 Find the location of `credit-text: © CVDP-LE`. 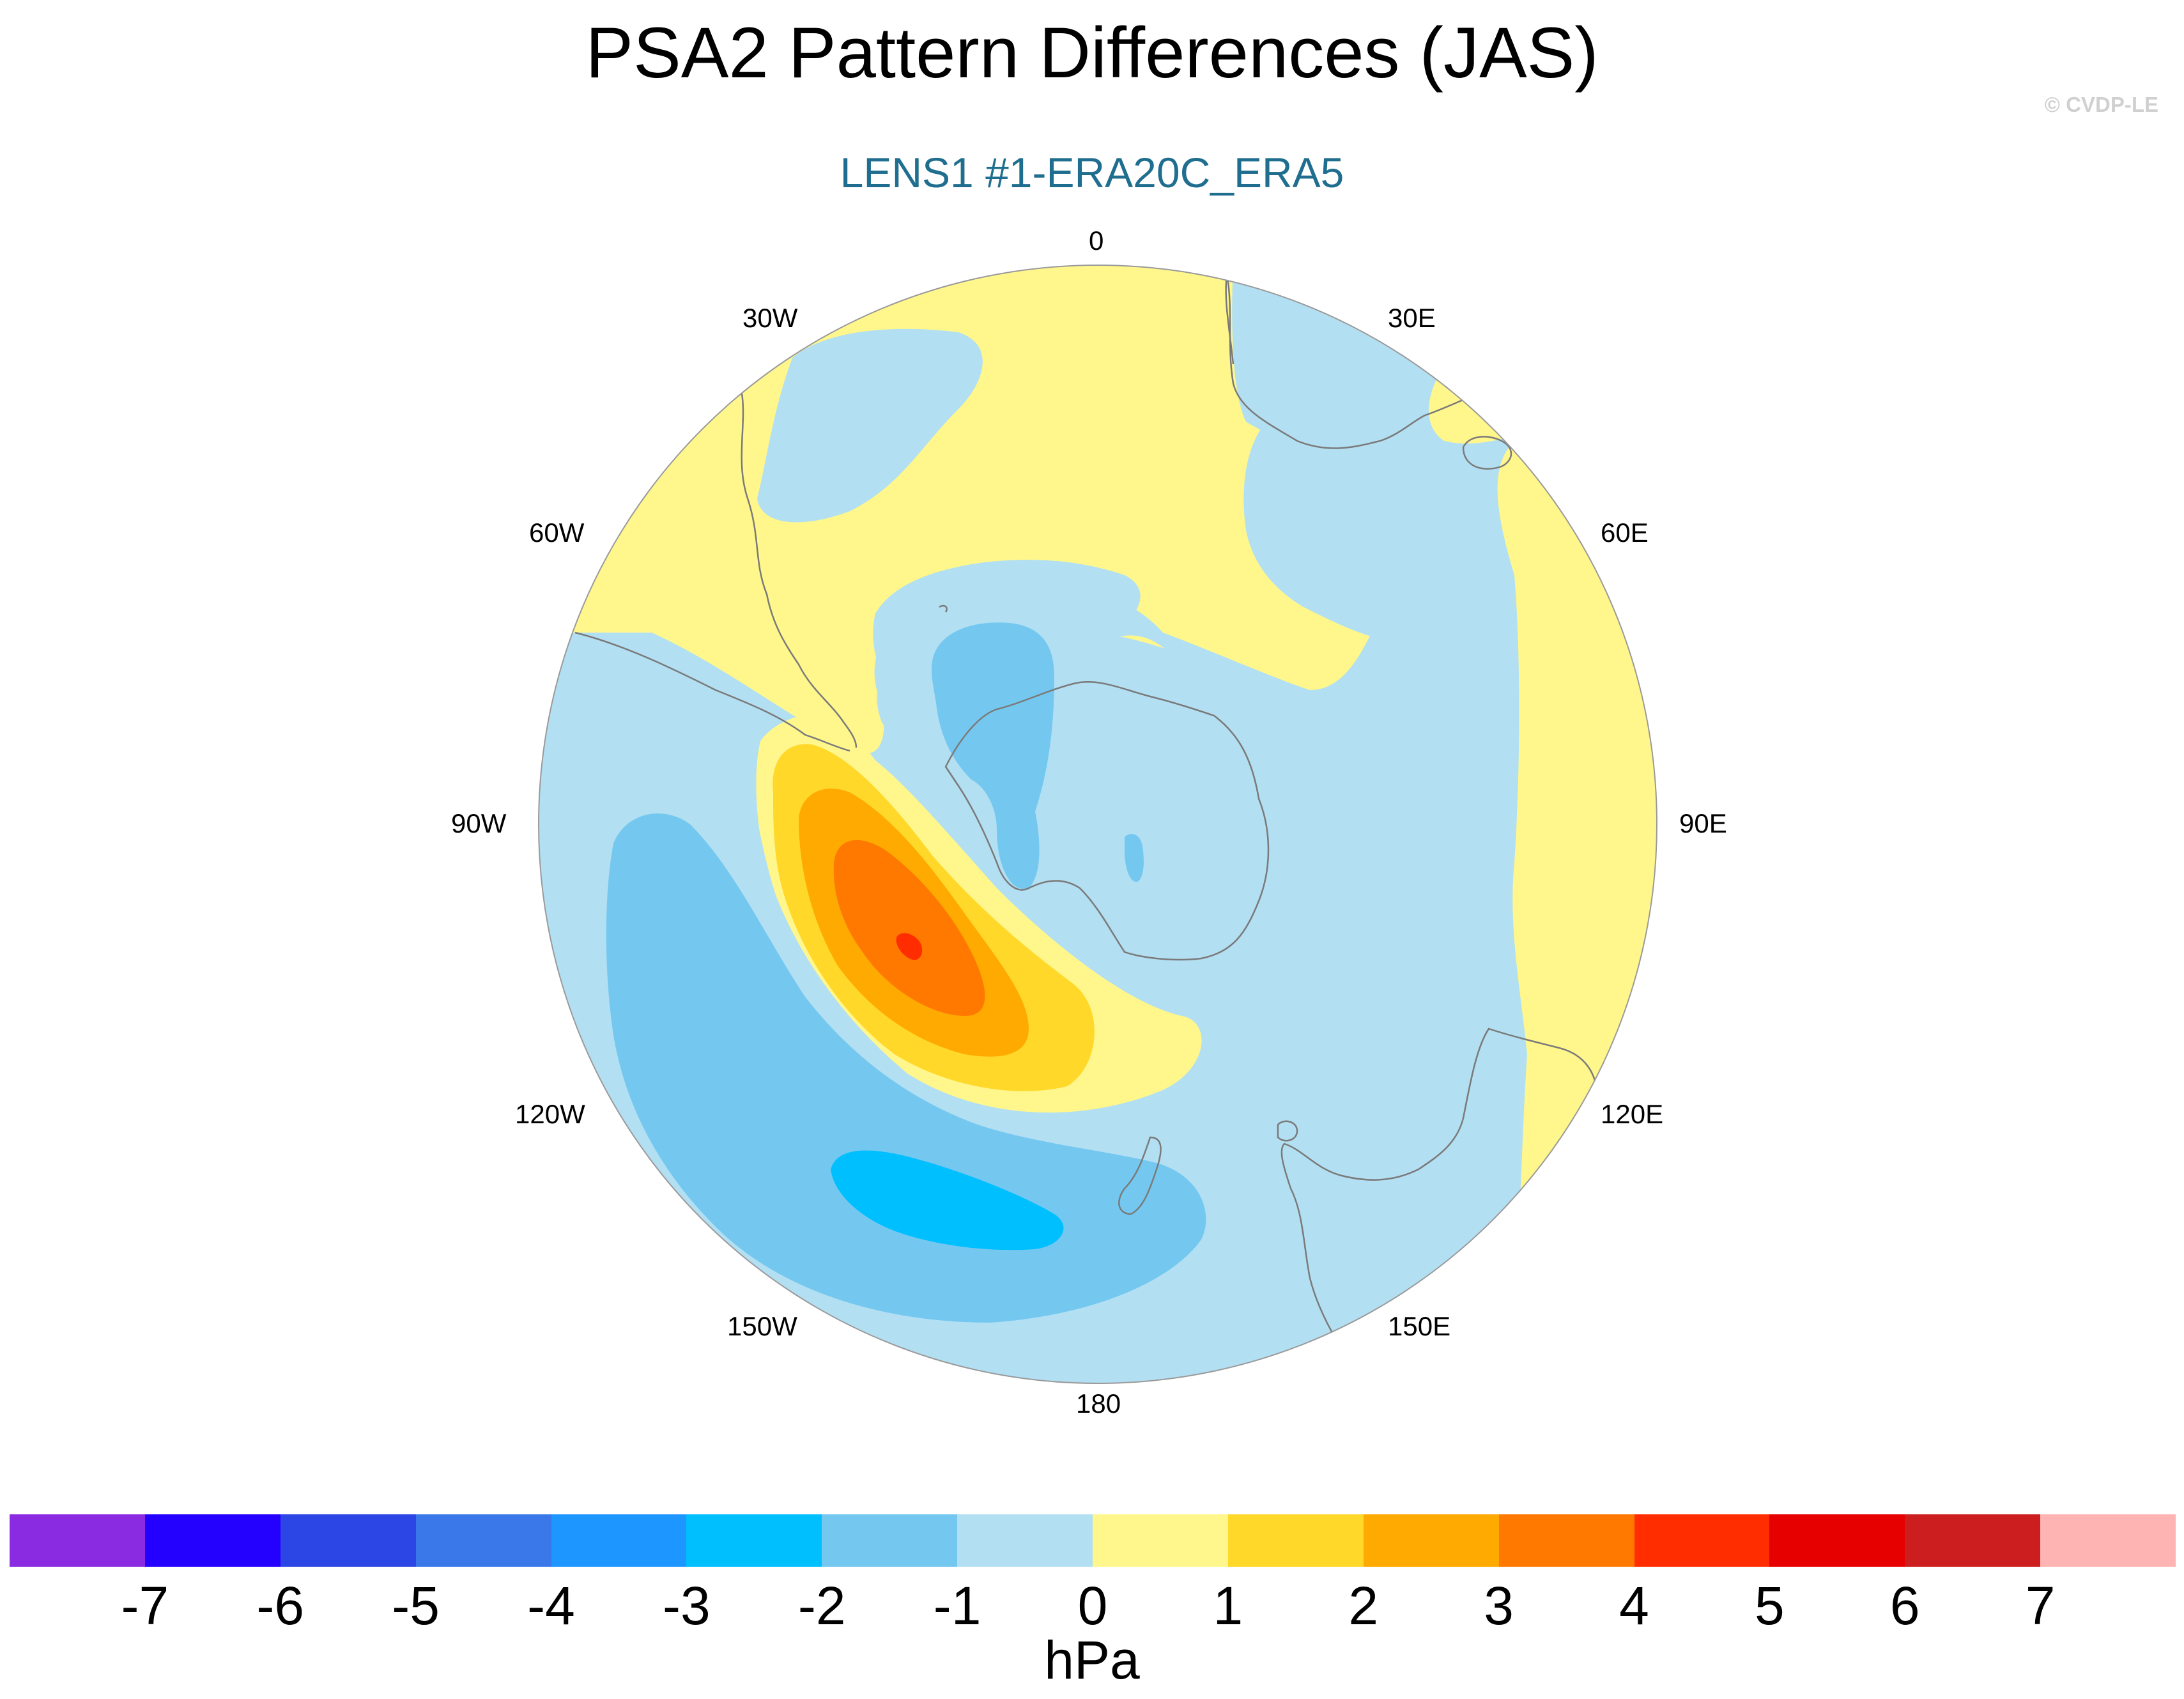

credit-text: © CVDP-LE is located at coordinates (2101, 104).